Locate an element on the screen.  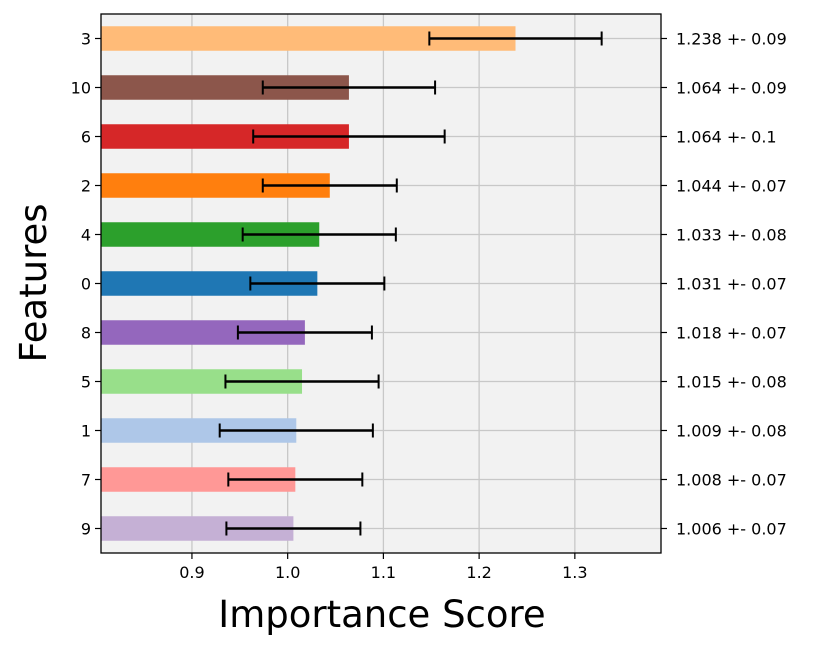
y-tick-label: 5 is located at coordinates (86, 382).